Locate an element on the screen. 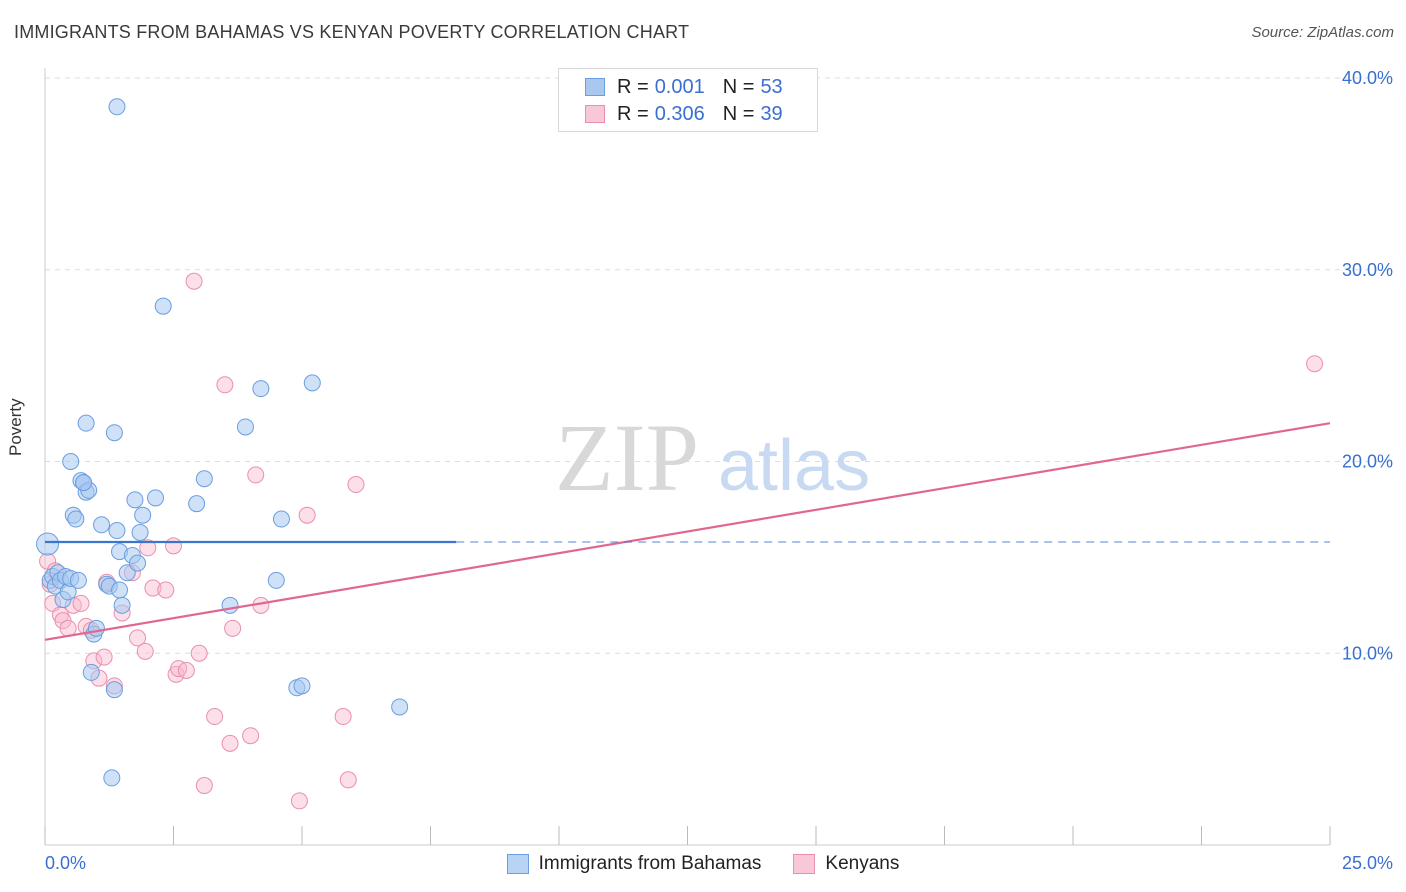 This screenshot has height=892, width=1406. legend-row-kenyans: R = 0.306 N = 39 is located at coordinates (684, 114).